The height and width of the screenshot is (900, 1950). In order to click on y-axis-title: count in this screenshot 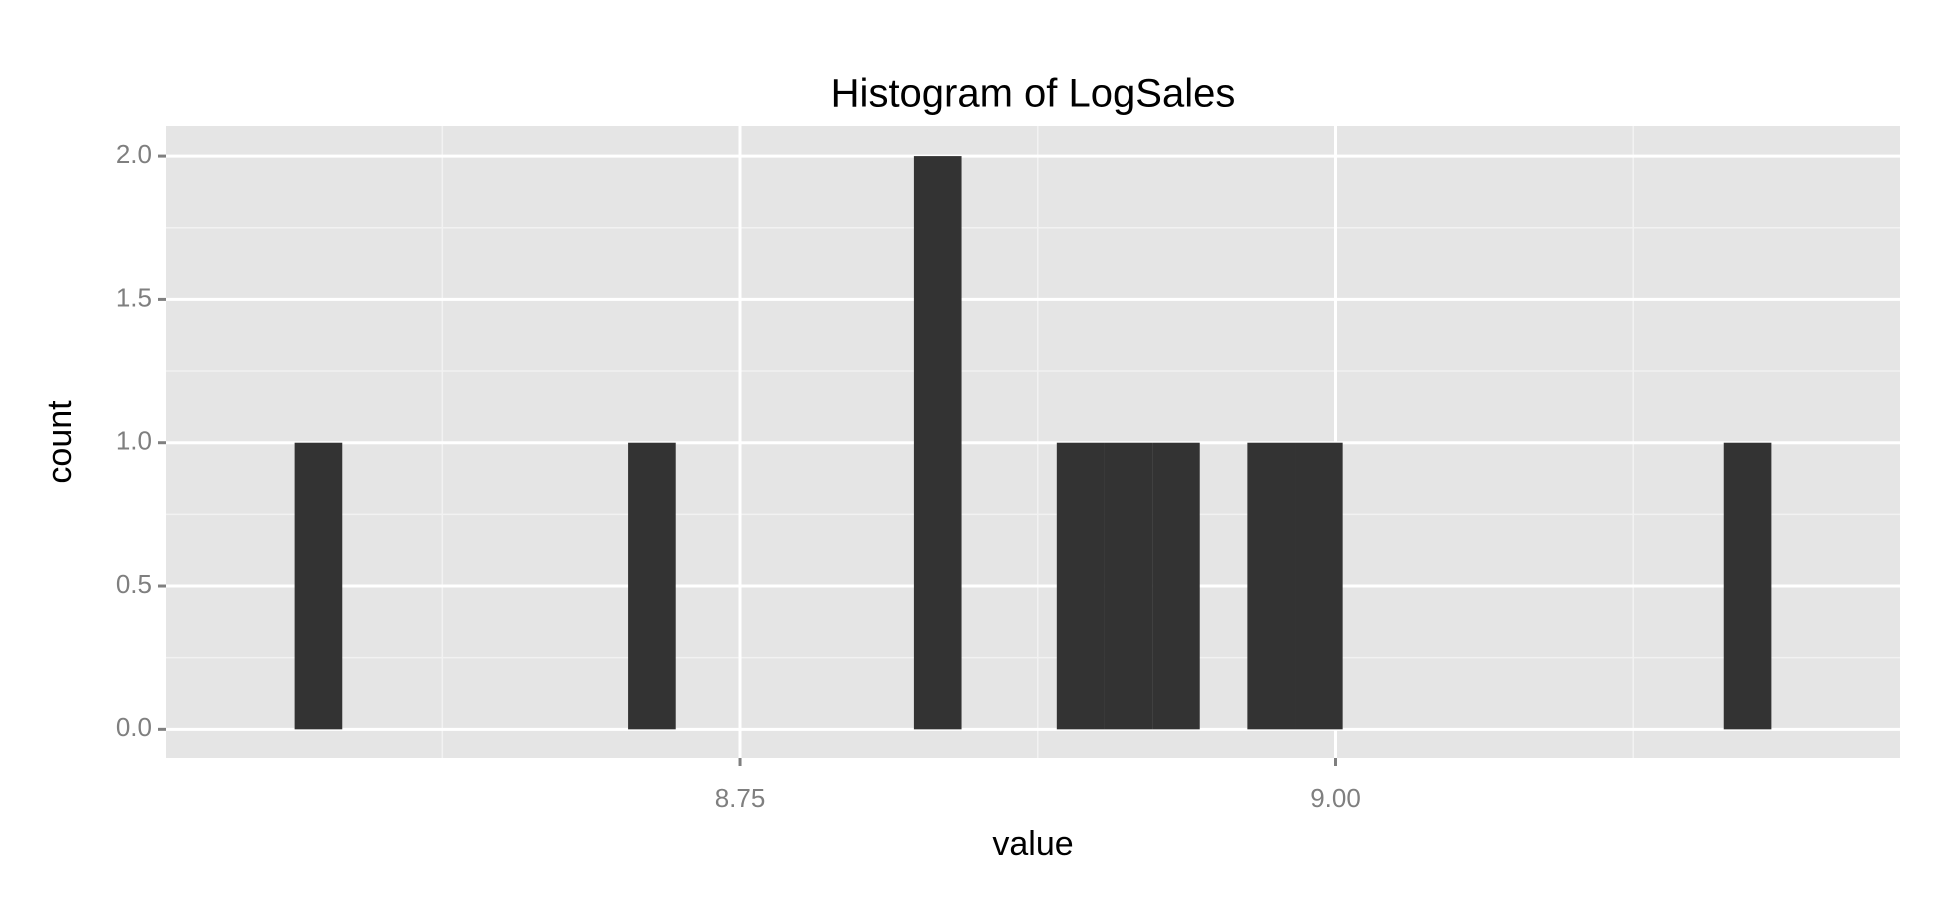, I will do `click(60, 442)`.